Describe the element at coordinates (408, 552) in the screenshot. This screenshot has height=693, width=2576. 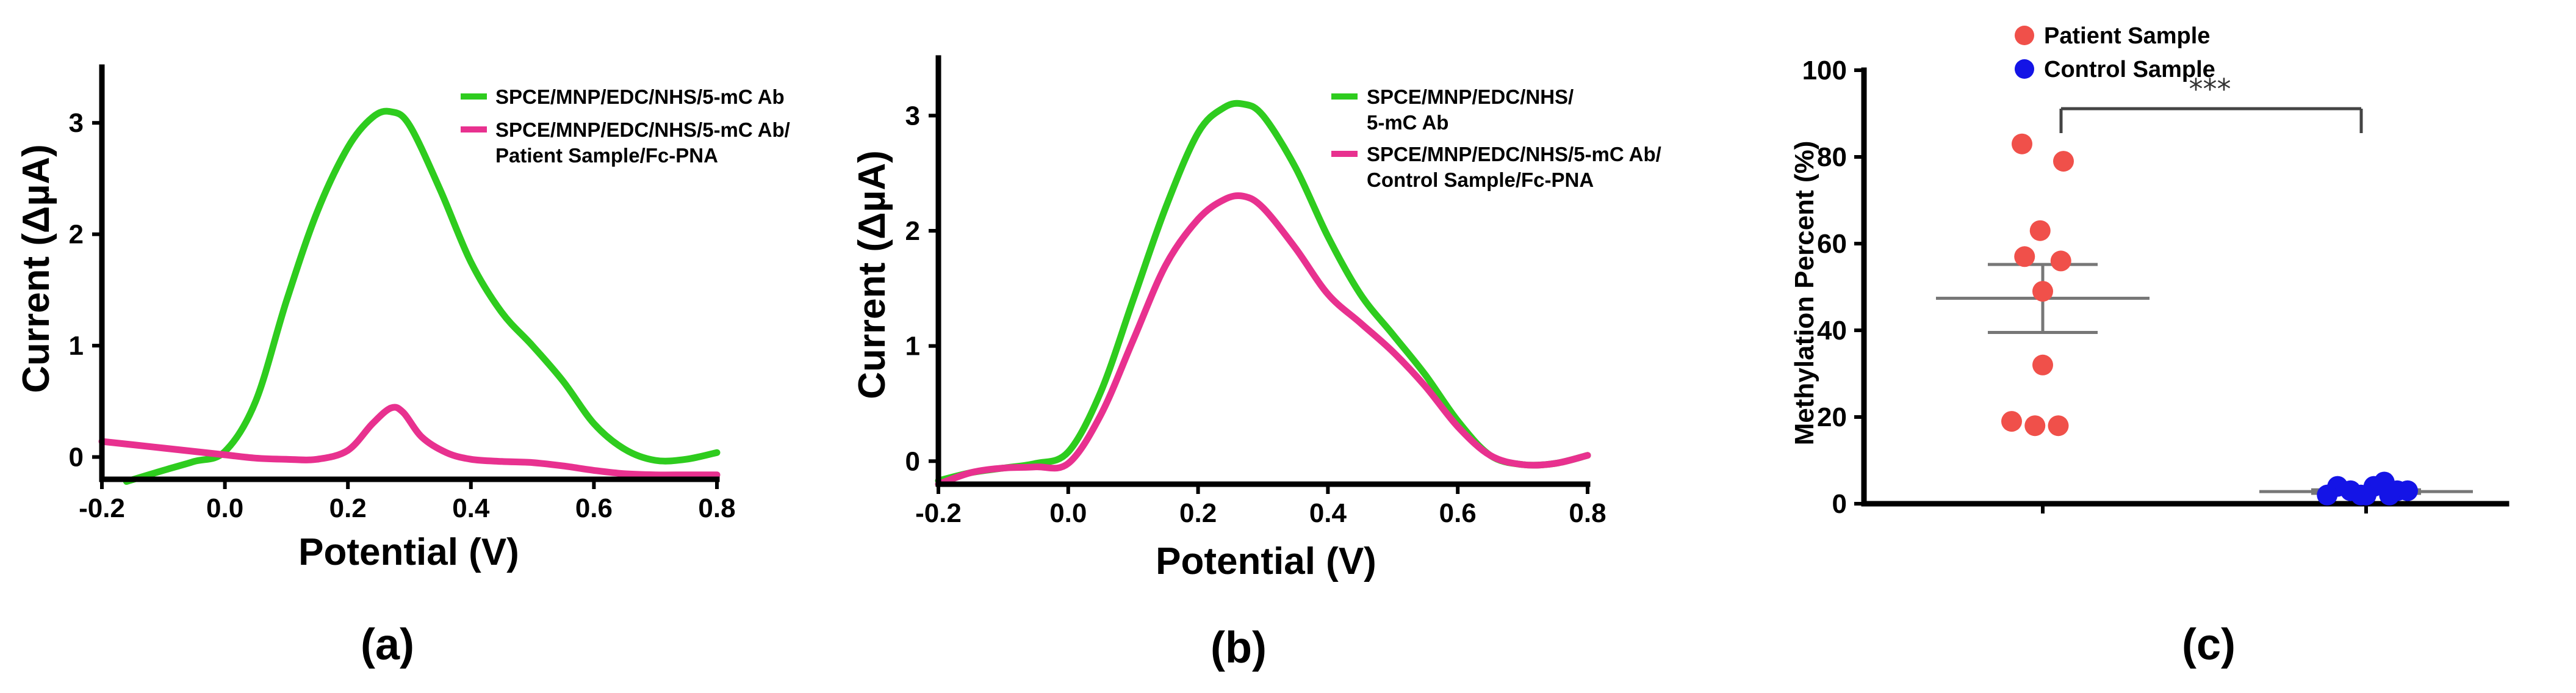
I see `panel-a-x-axis-label: Potential (V)` at that location.